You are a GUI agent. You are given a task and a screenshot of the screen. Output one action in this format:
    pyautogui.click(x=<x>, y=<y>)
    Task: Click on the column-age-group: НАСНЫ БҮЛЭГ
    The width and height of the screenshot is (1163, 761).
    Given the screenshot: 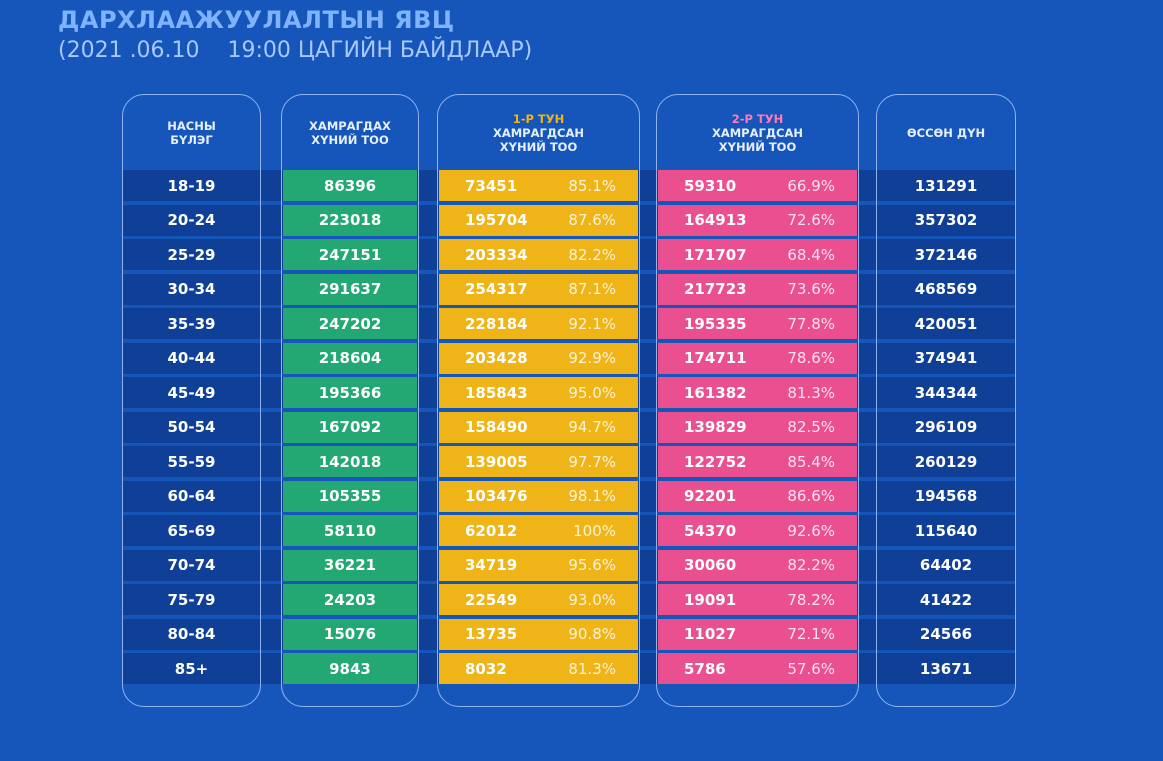 What is the action you would take?
    pyautogui.click(x=191, y=400)
    